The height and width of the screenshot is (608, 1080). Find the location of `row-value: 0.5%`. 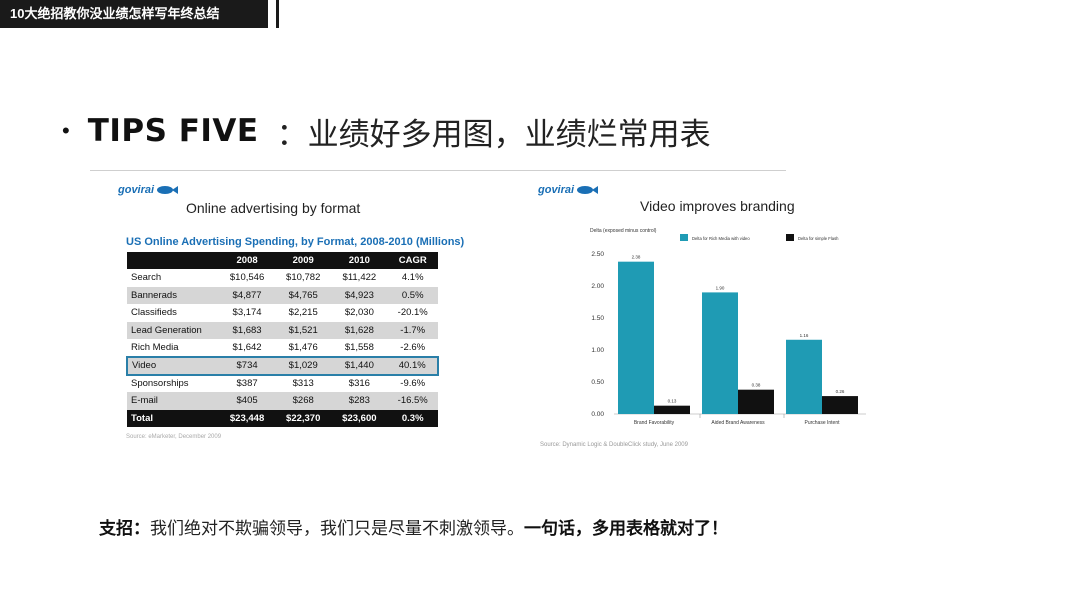

row-value: 0.5% is located at coordinates (412, 295).